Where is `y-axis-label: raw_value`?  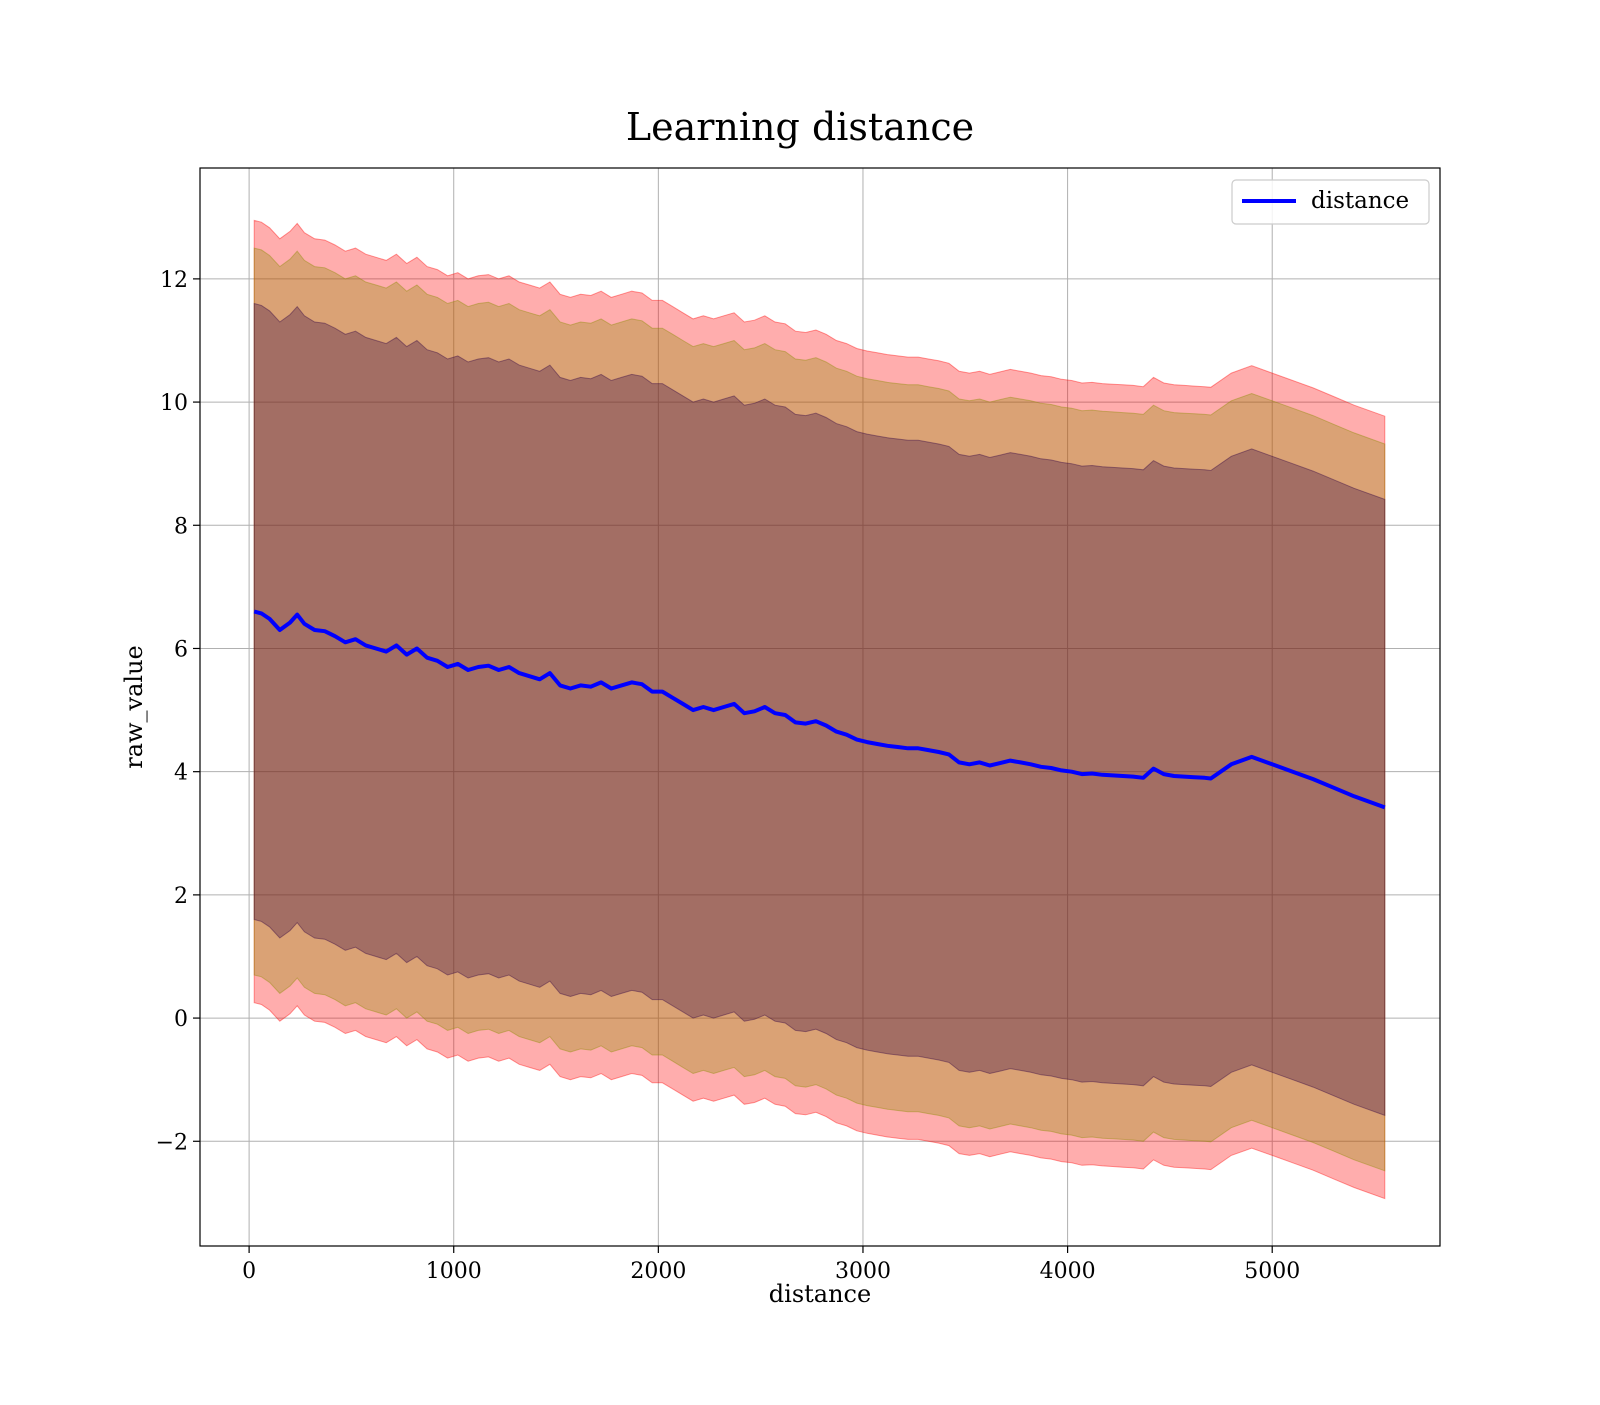 y-axis-label: raw_value is located at coordinates (134, 707).